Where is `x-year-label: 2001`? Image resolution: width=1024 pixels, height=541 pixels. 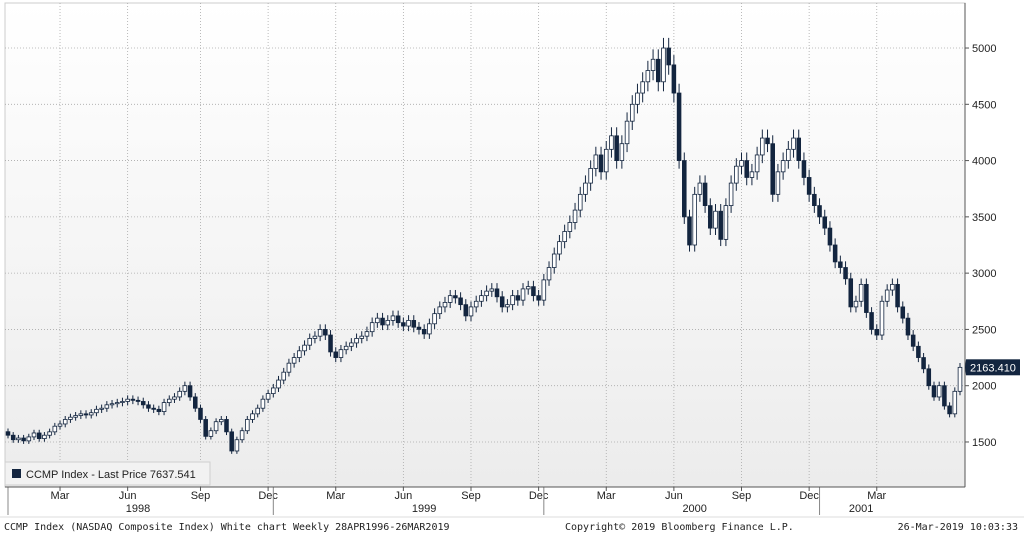
x-year-label: 2001 is located at coordinates (861, 509).